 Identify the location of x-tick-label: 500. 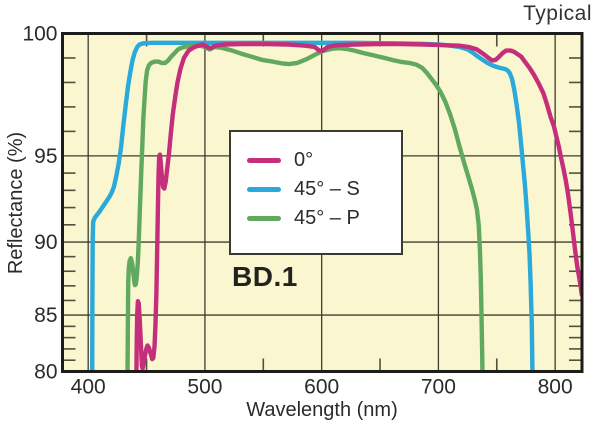
(204, 387).